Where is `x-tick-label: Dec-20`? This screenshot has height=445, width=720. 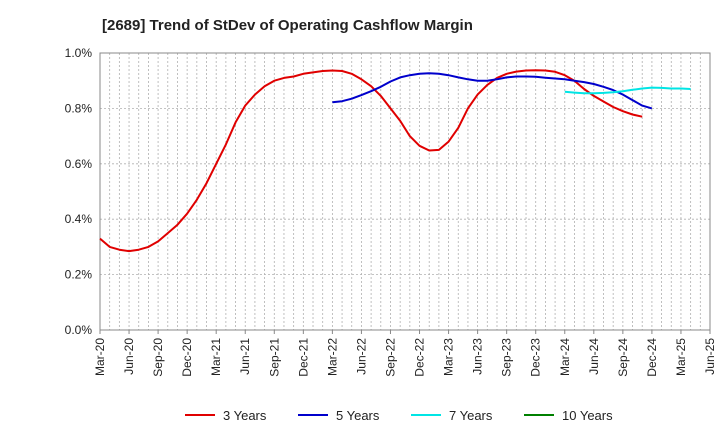 x-tick-label: Dec-20 is located at coordinates (187, 357).